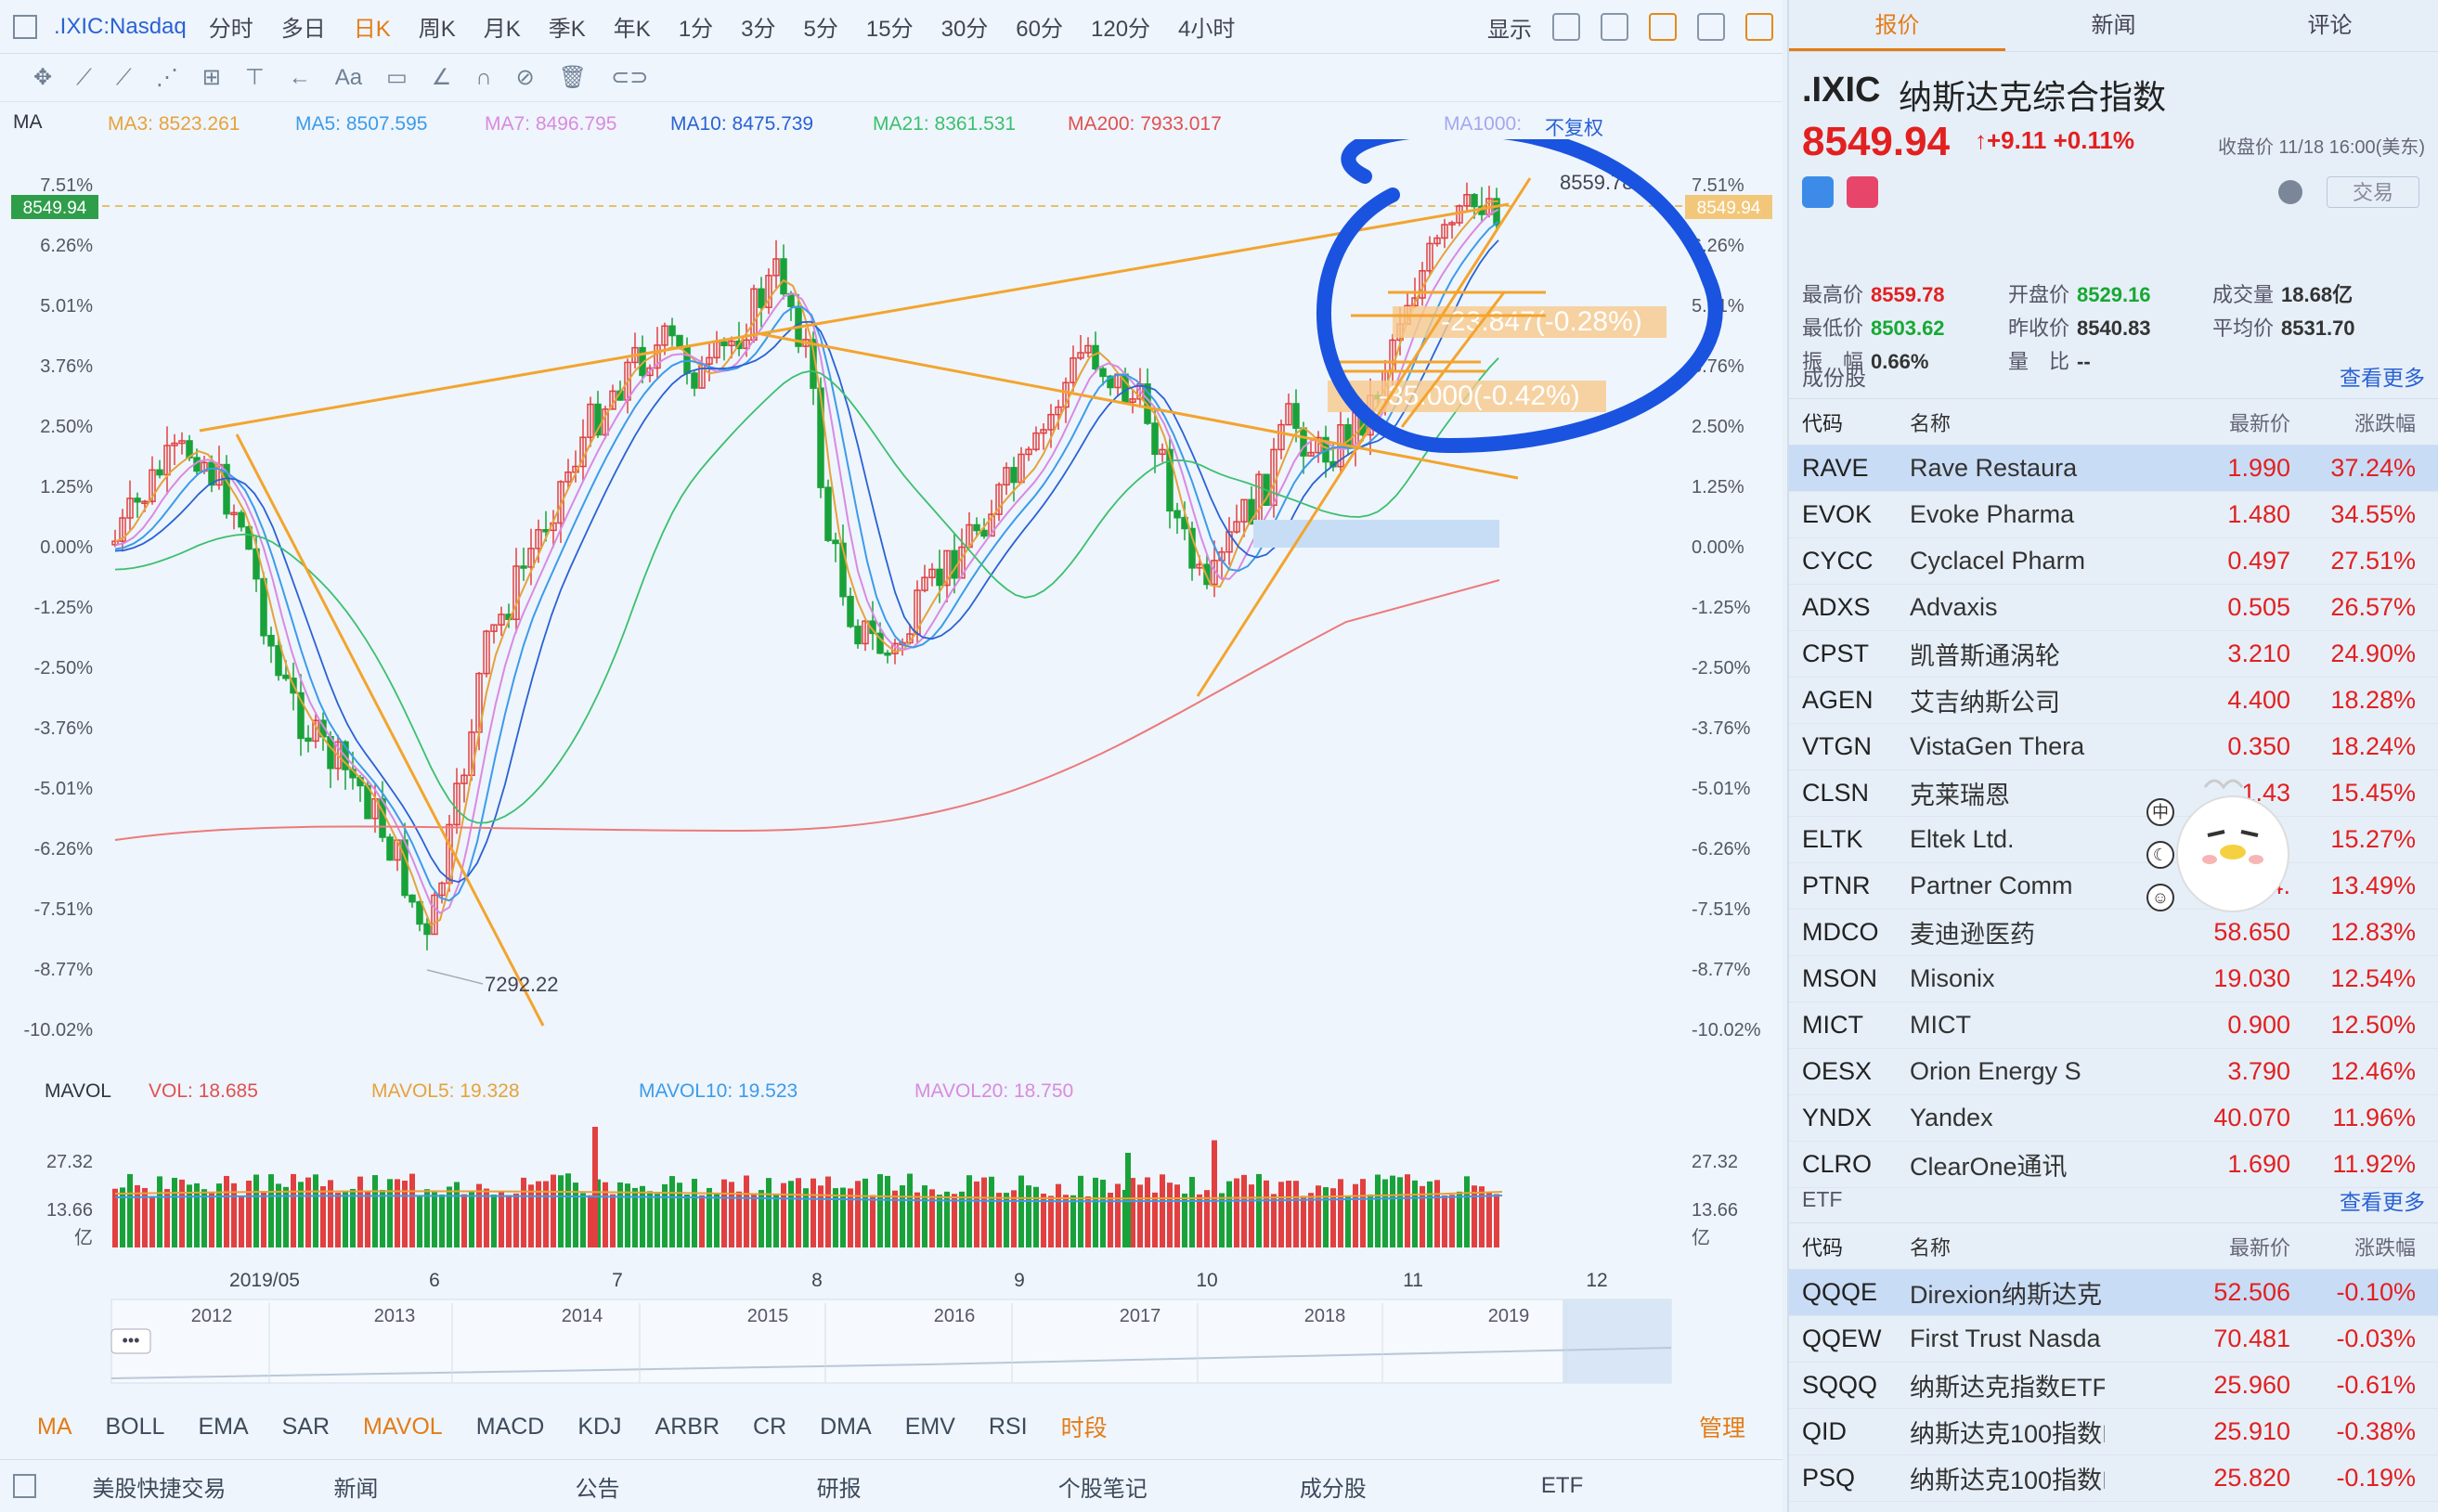 The height and width of the screenshot is (1512, 2438). What do you see at coordinates (839, 1489) in the screenshot?
I see `bottom-tab-3: 研报` at bounding box center [839, 1489].